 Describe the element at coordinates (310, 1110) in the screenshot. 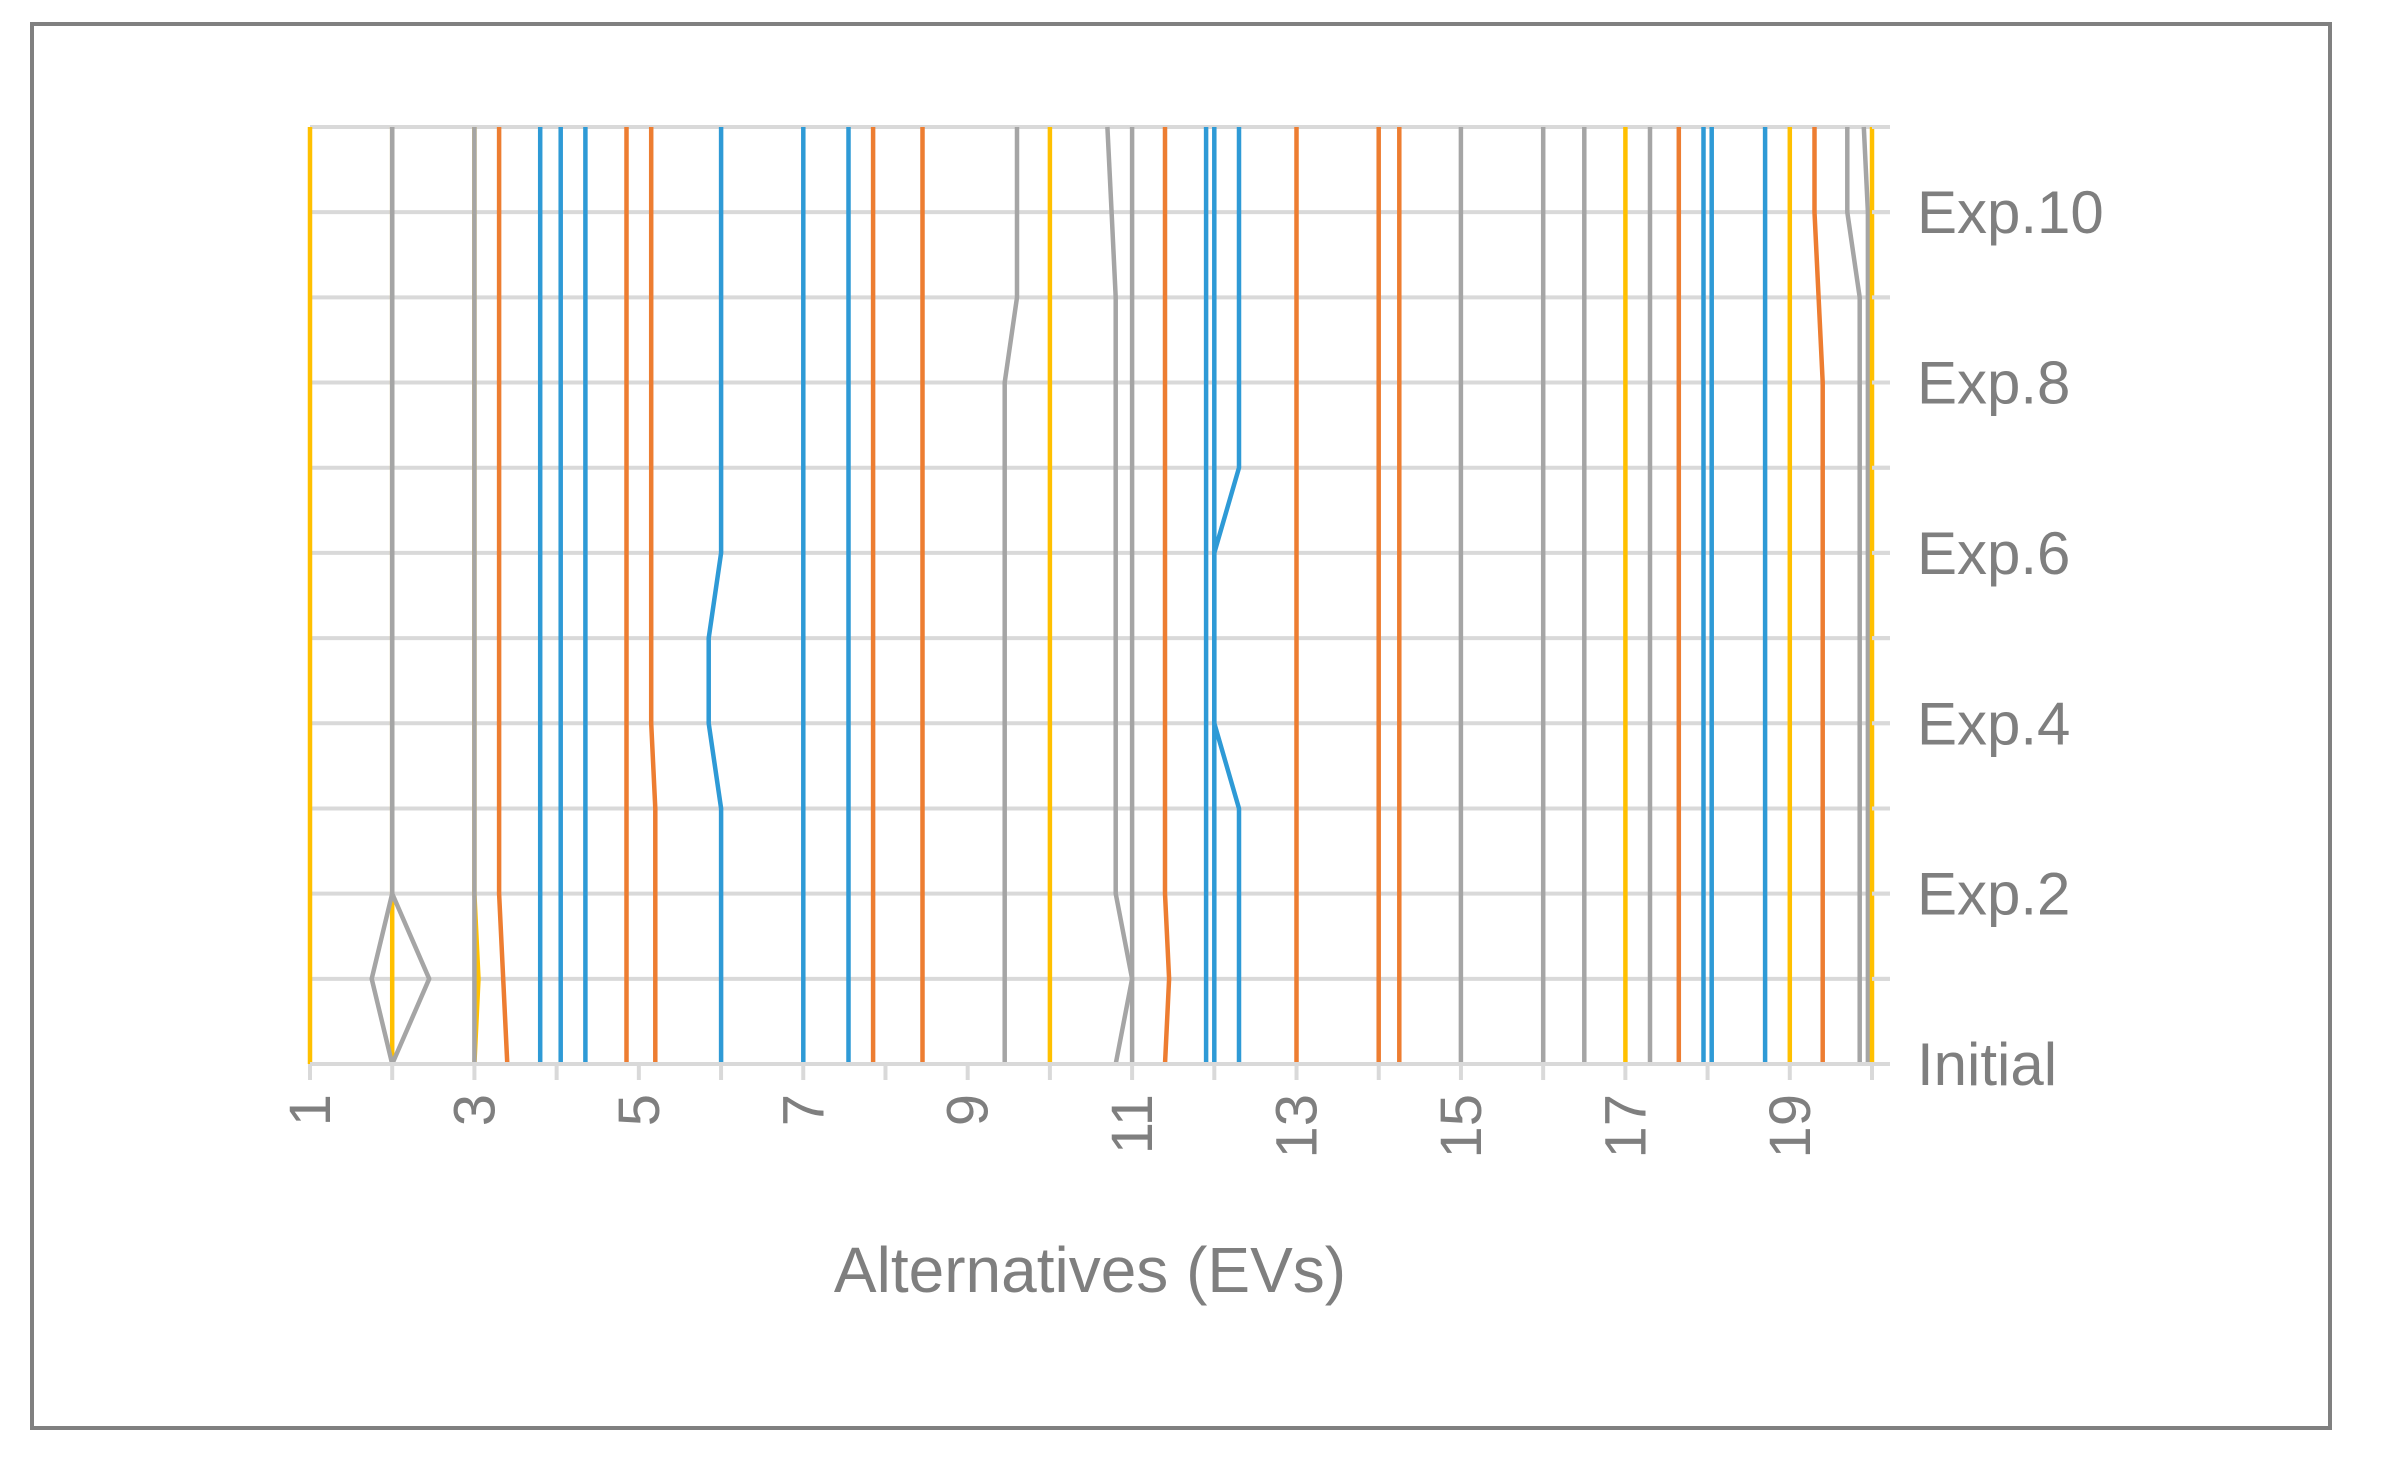

I see `x-tick-label: 1` at that location.